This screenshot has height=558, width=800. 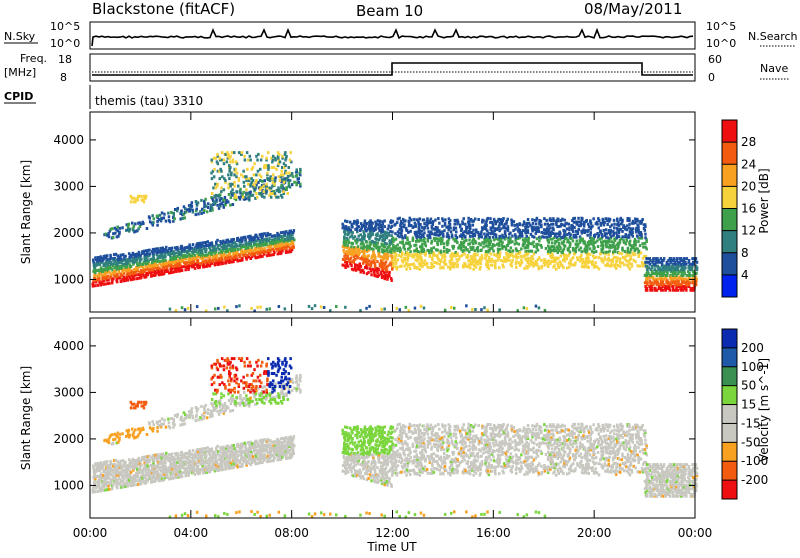 I want to click on nsearch-label: N.Search, so click(x=773, y=36).